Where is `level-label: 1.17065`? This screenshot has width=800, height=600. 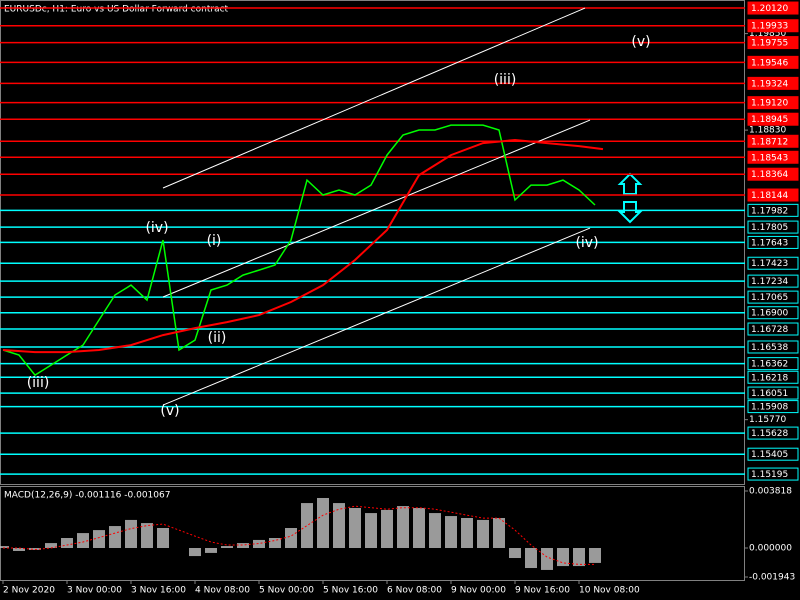 level-label: 1.17065 is located at coordinates (769, 298).